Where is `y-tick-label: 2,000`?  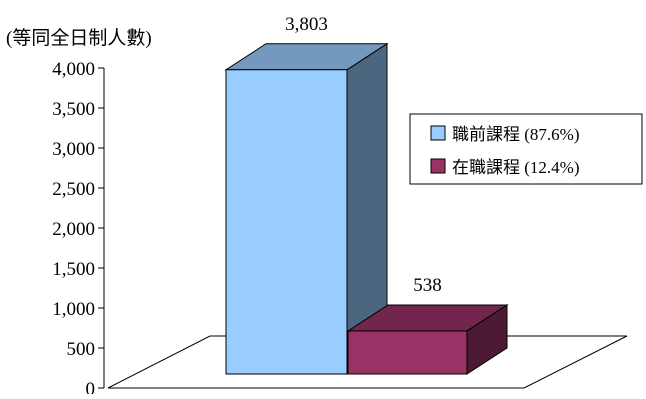 y-tick-label: 2,000 is located at coordinates (73, 229).